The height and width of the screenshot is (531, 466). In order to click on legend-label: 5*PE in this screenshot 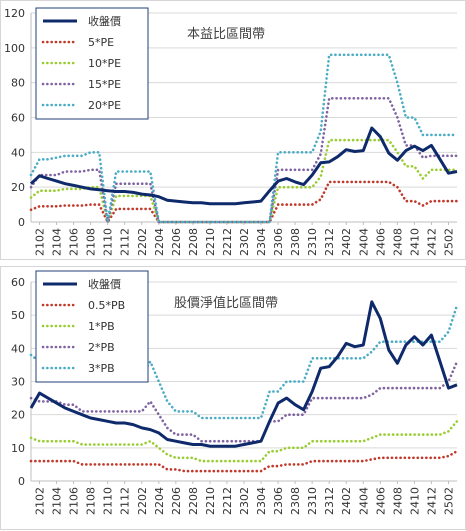, I will do `click(101, 42)`.